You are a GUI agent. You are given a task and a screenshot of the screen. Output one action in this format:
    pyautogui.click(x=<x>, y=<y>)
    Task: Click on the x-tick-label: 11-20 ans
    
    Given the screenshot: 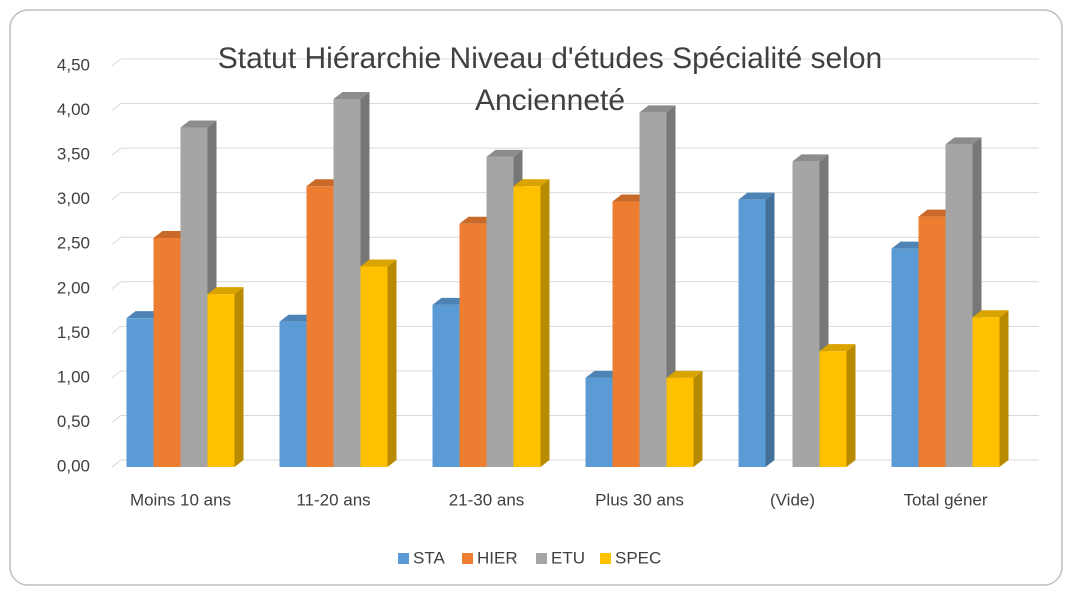 What is the action you would take?
    pyautogui.click(x=333, y=499)
    